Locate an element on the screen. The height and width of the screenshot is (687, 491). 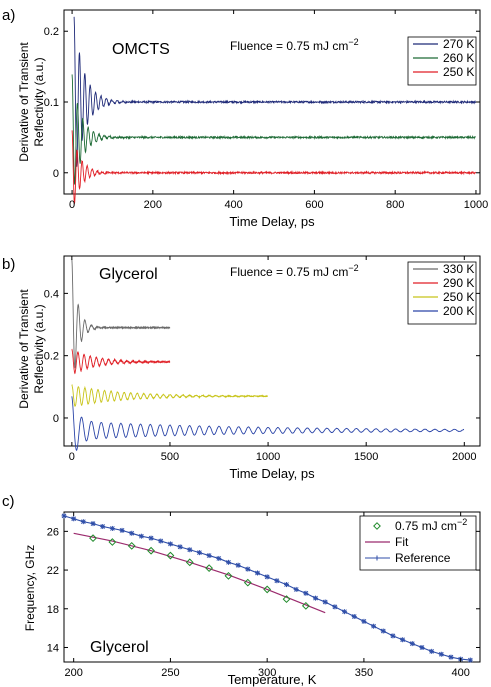
panel-b-series-330k is located at coordinates (121, 314).